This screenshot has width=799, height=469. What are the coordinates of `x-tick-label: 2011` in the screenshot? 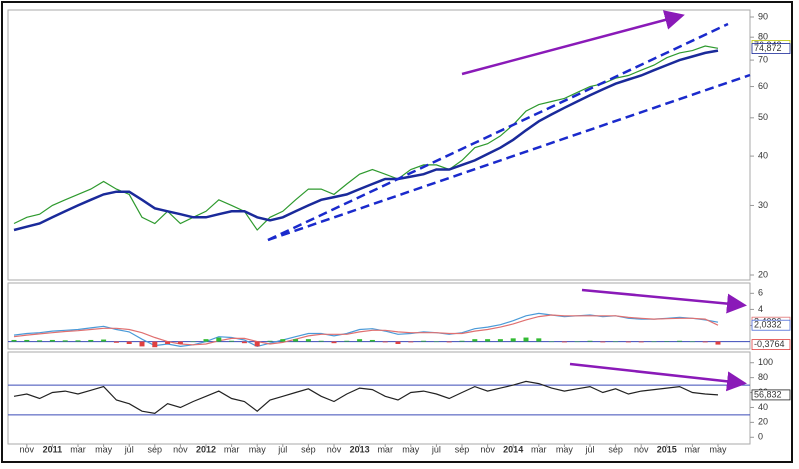 It's located at (53, 449).